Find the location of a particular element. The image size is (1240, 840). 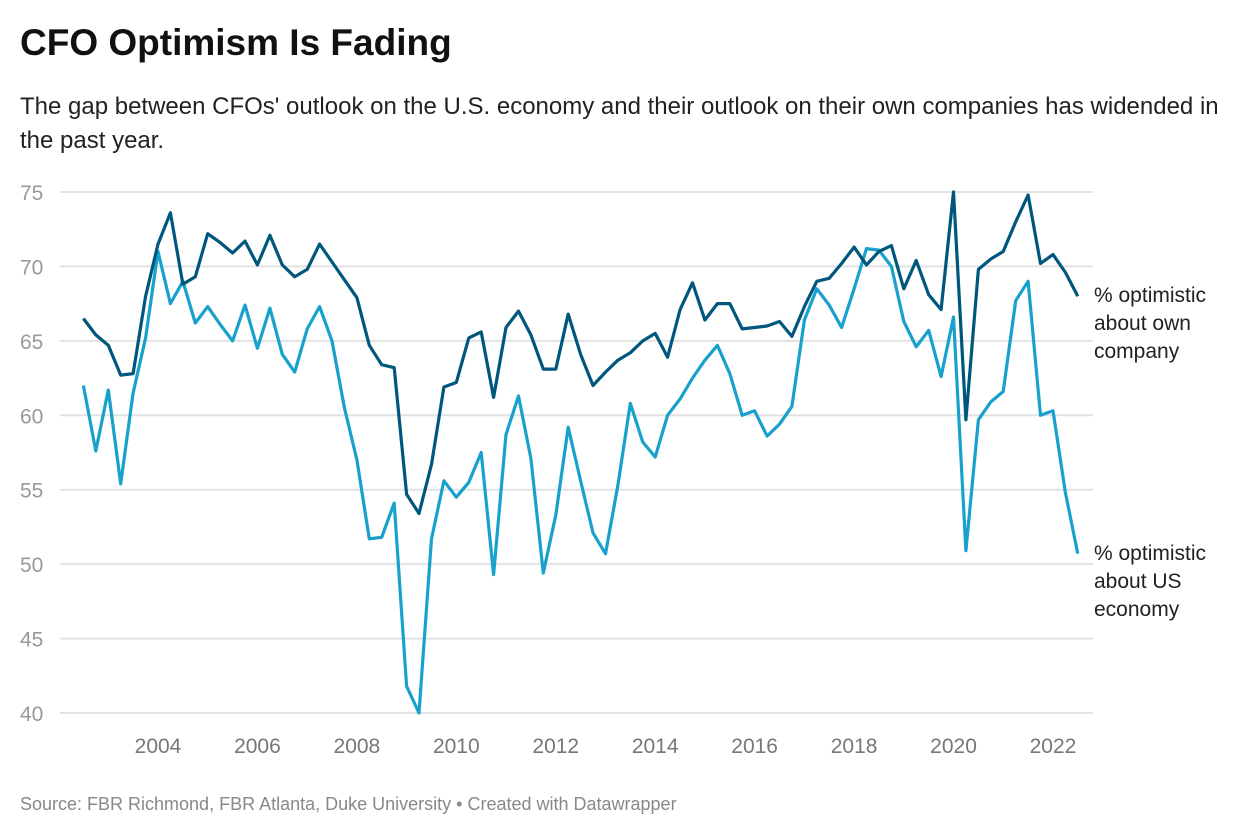

y-tick-label: 55 is located at coordinates (31, 491).